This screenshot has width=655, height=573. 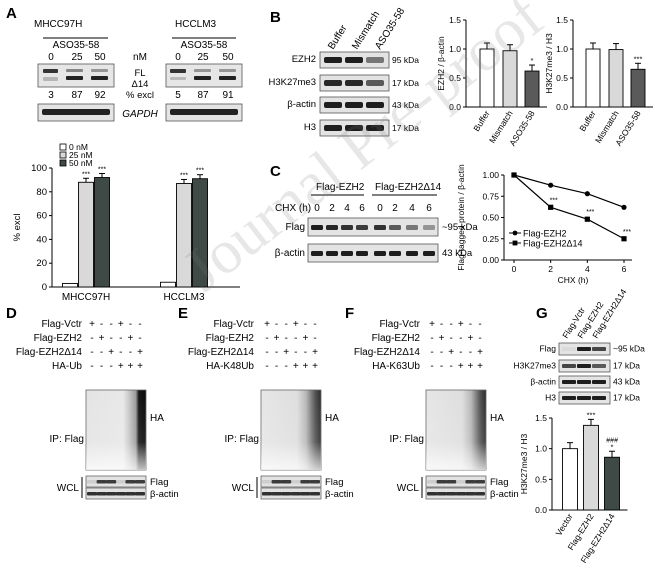 What do you see at coordinates (140, 114) in the screenshot?
I see `loading-label: GAPDH` at bounding box center [140, 114].